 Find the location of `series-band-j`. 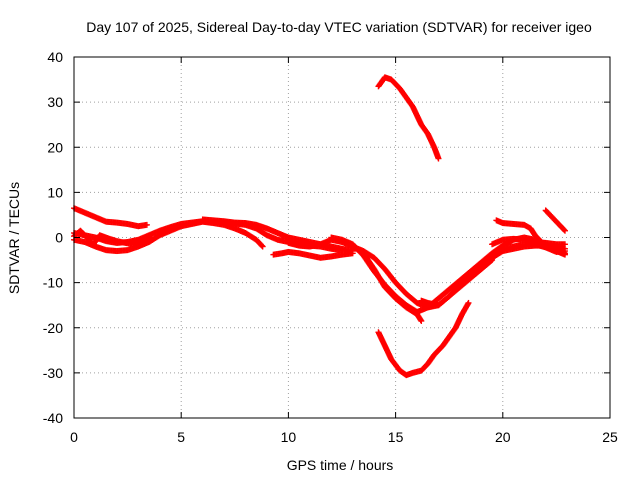

series-band-j is located at coordinates (457, 283).